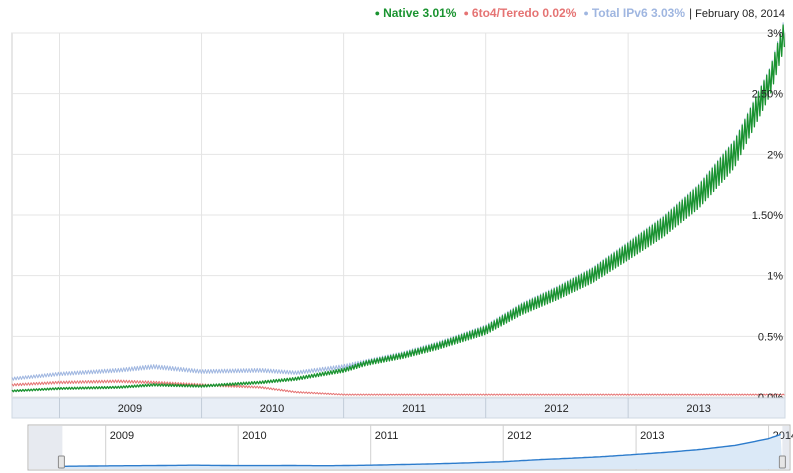 This screenshot has width=793, height=473. I want to click on x-axis-band, so click(398, 408).